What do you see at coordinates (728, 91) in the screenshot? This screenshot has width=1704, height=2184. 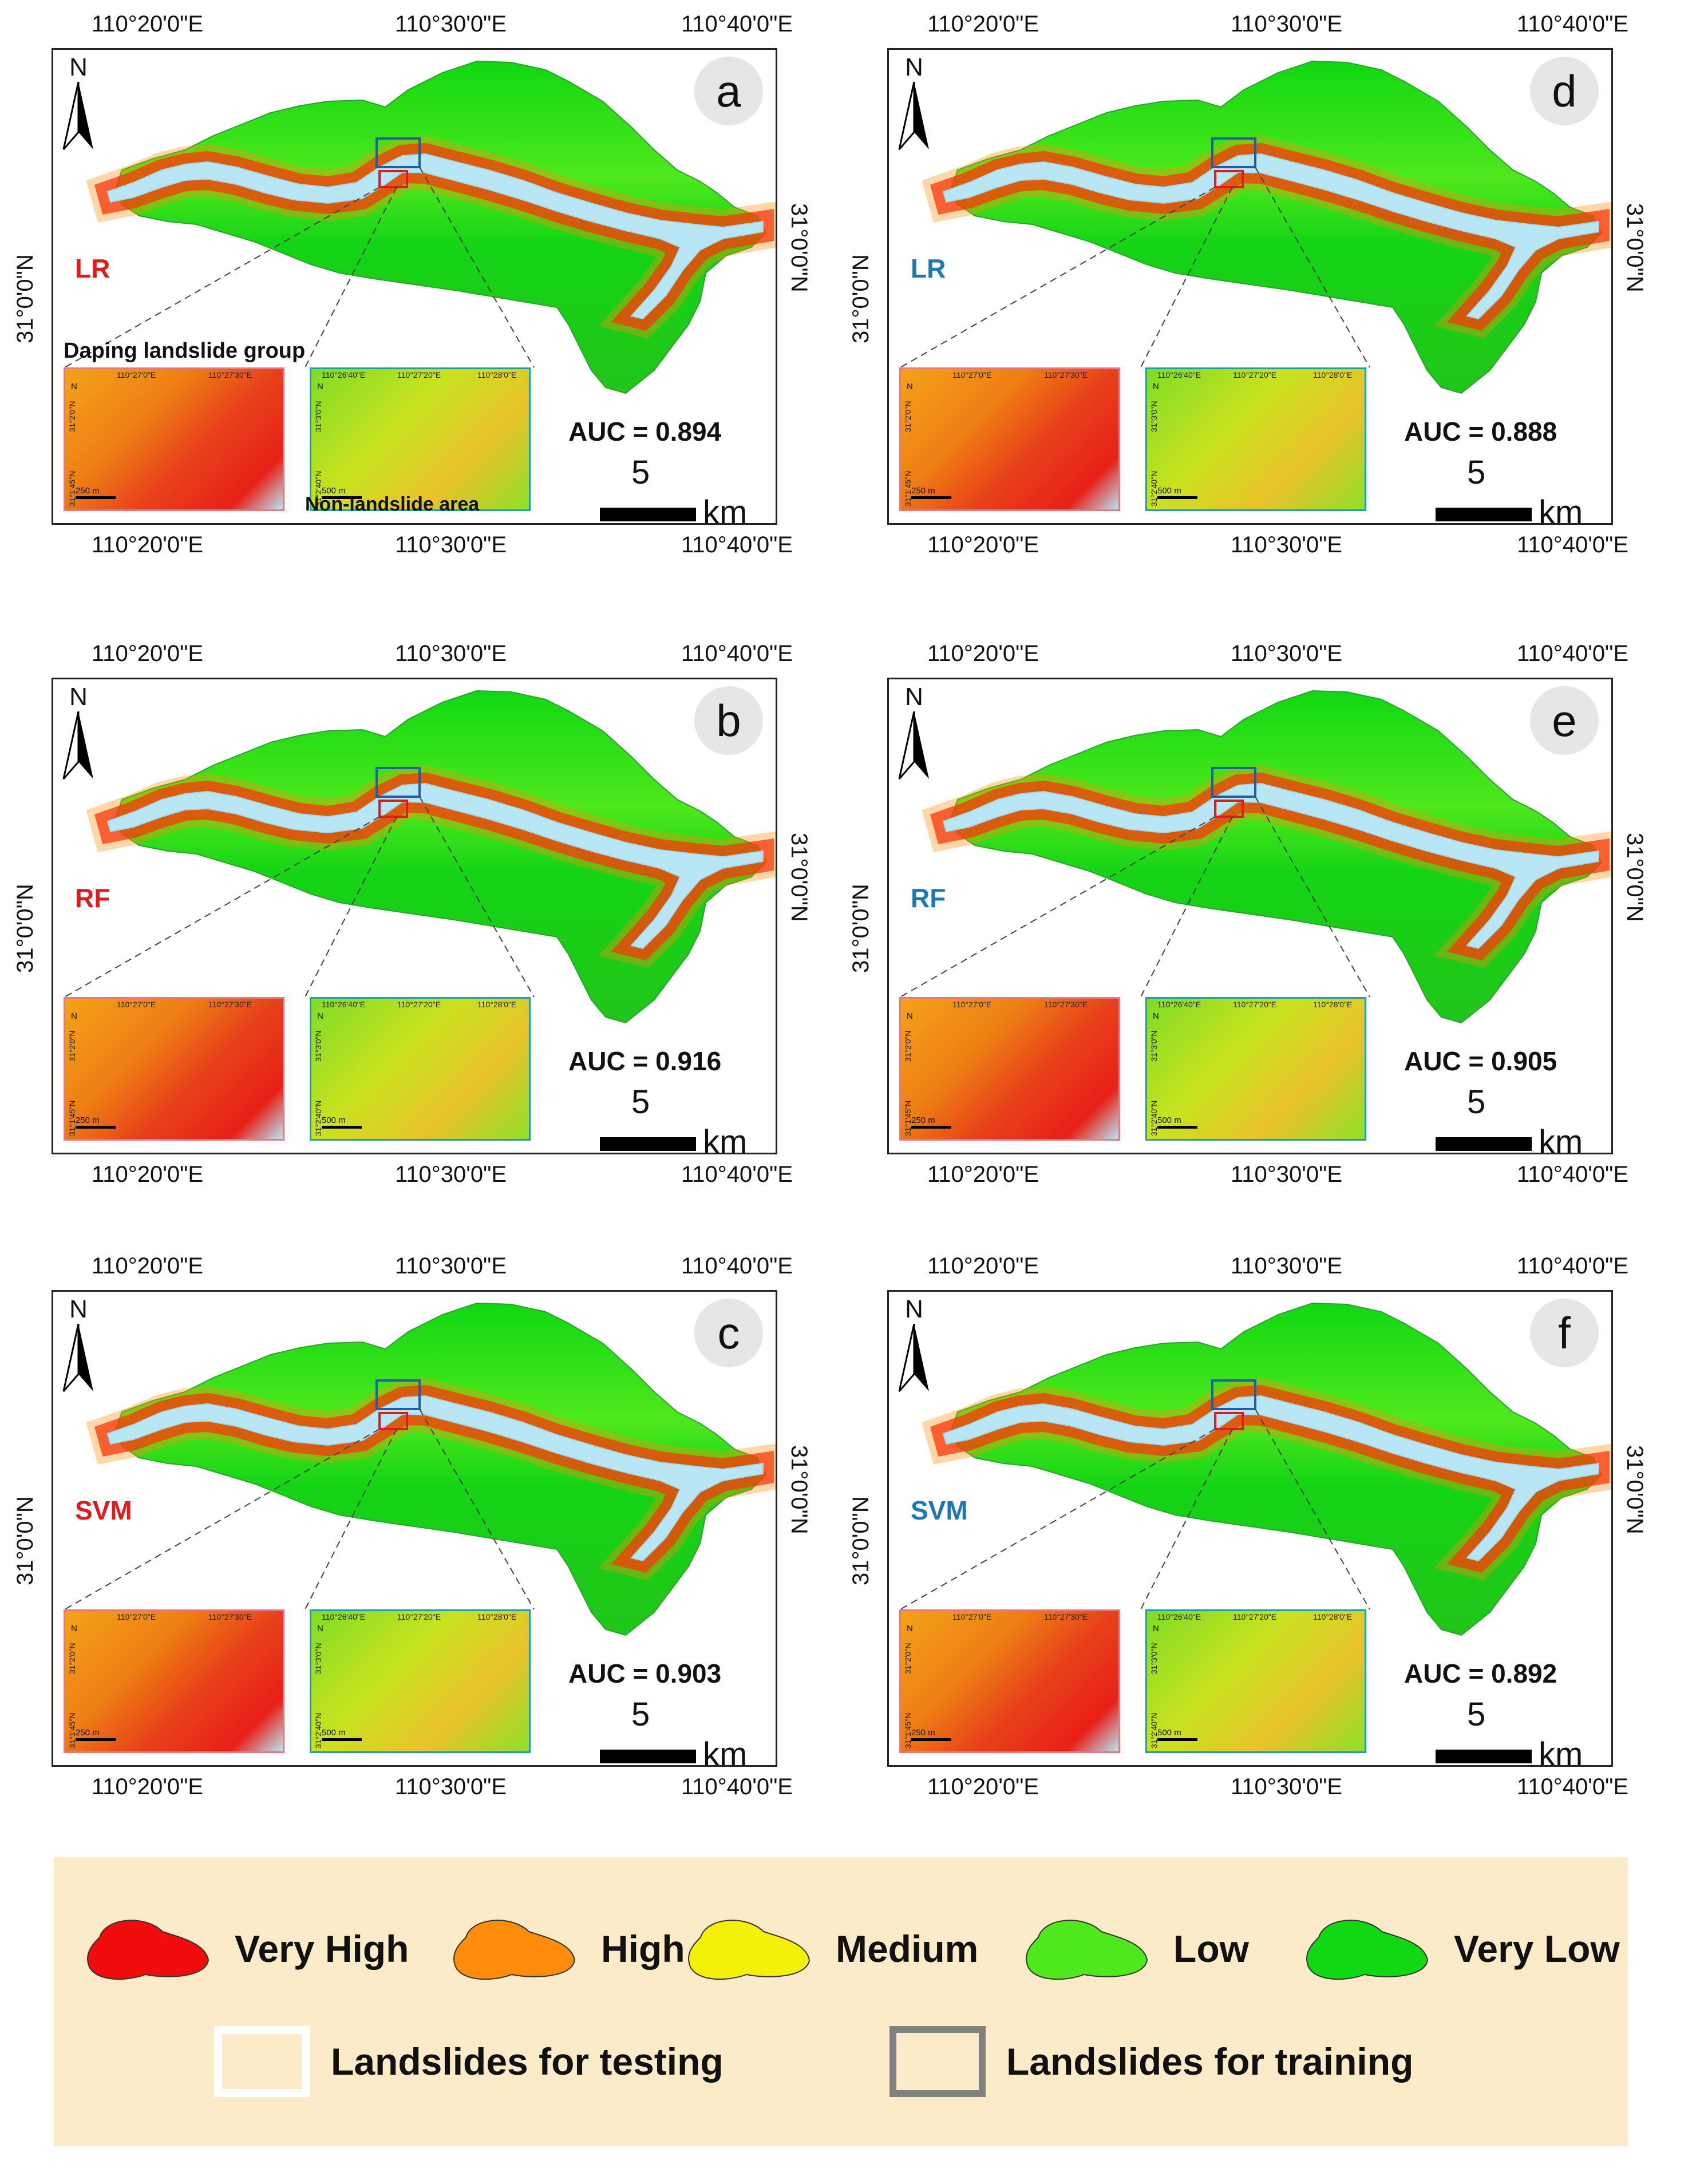 I see `panel-letter: a` at bounding box center [728, 91].